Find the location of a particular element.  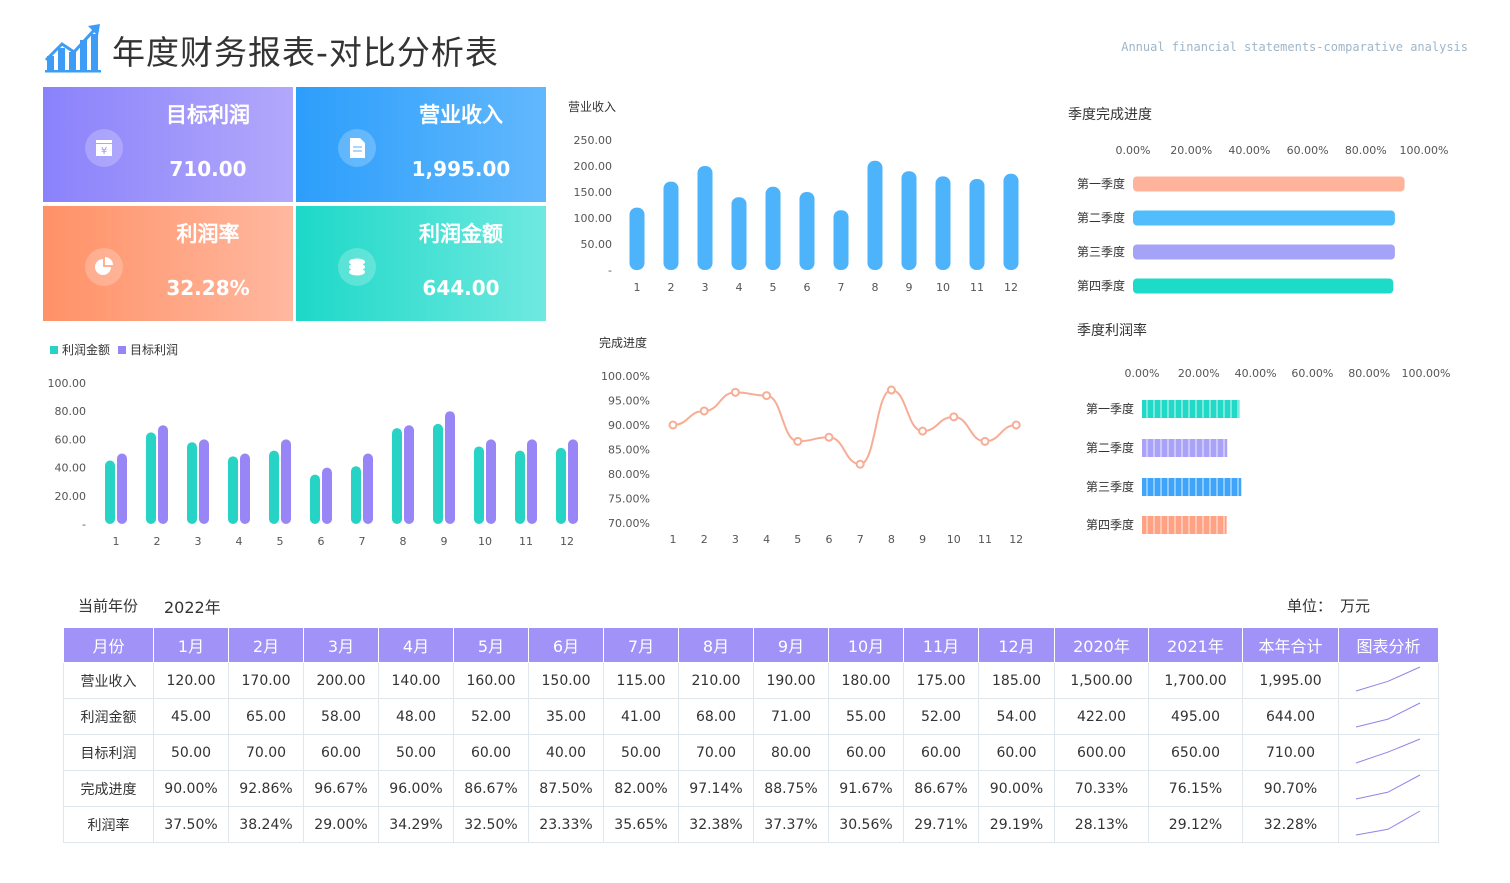

kpi-card: 利润率 32.28% is located at coordinates (168, 263).